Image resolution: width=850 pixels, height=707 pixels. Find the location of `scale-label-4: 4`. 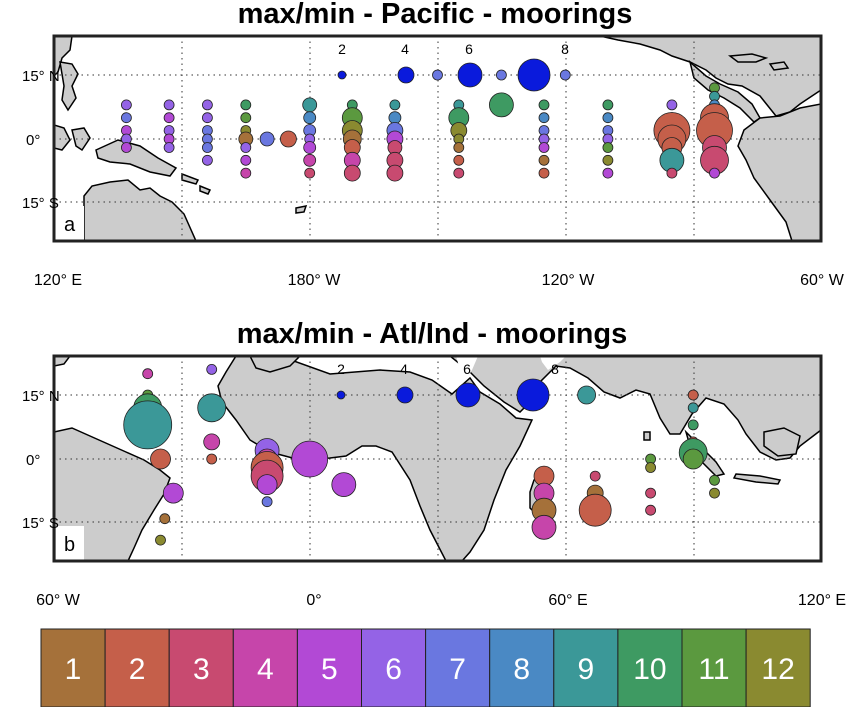

scale-label-4: 4 is located at coordinates (405, 49).